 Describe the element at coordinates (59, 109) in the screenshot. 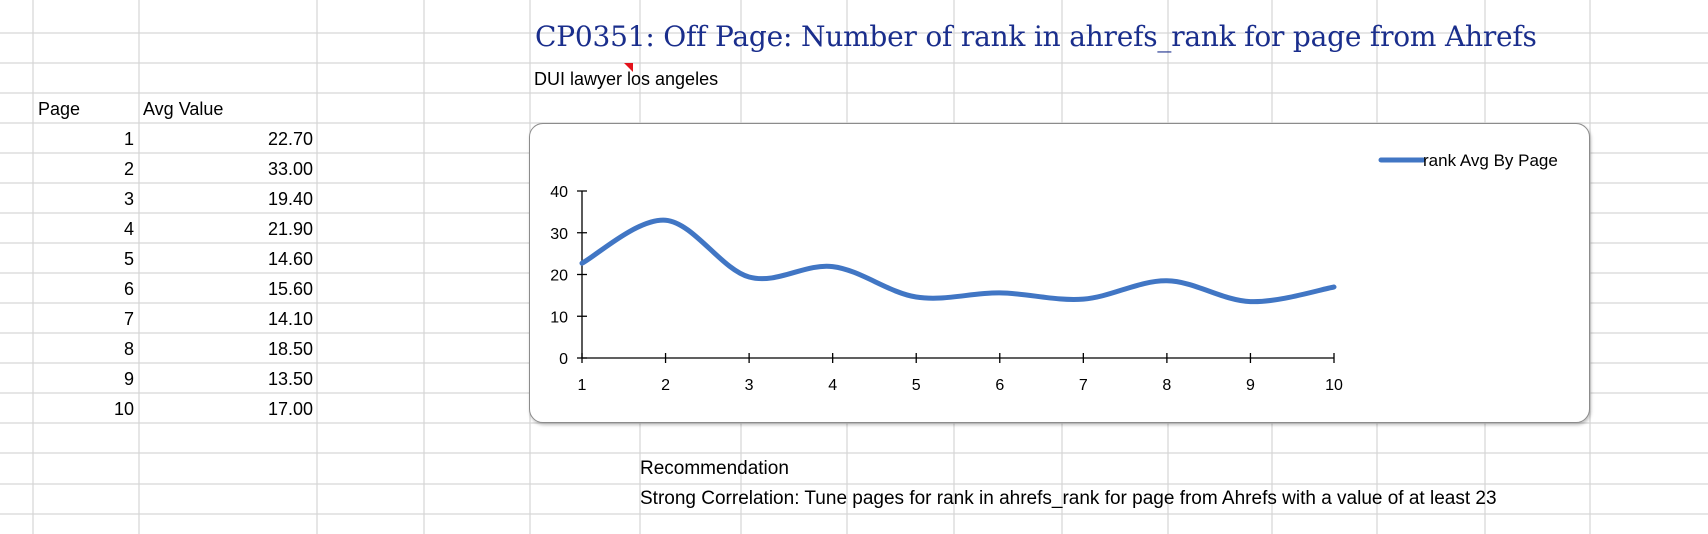

I see `table-header-page: Page` at that location.